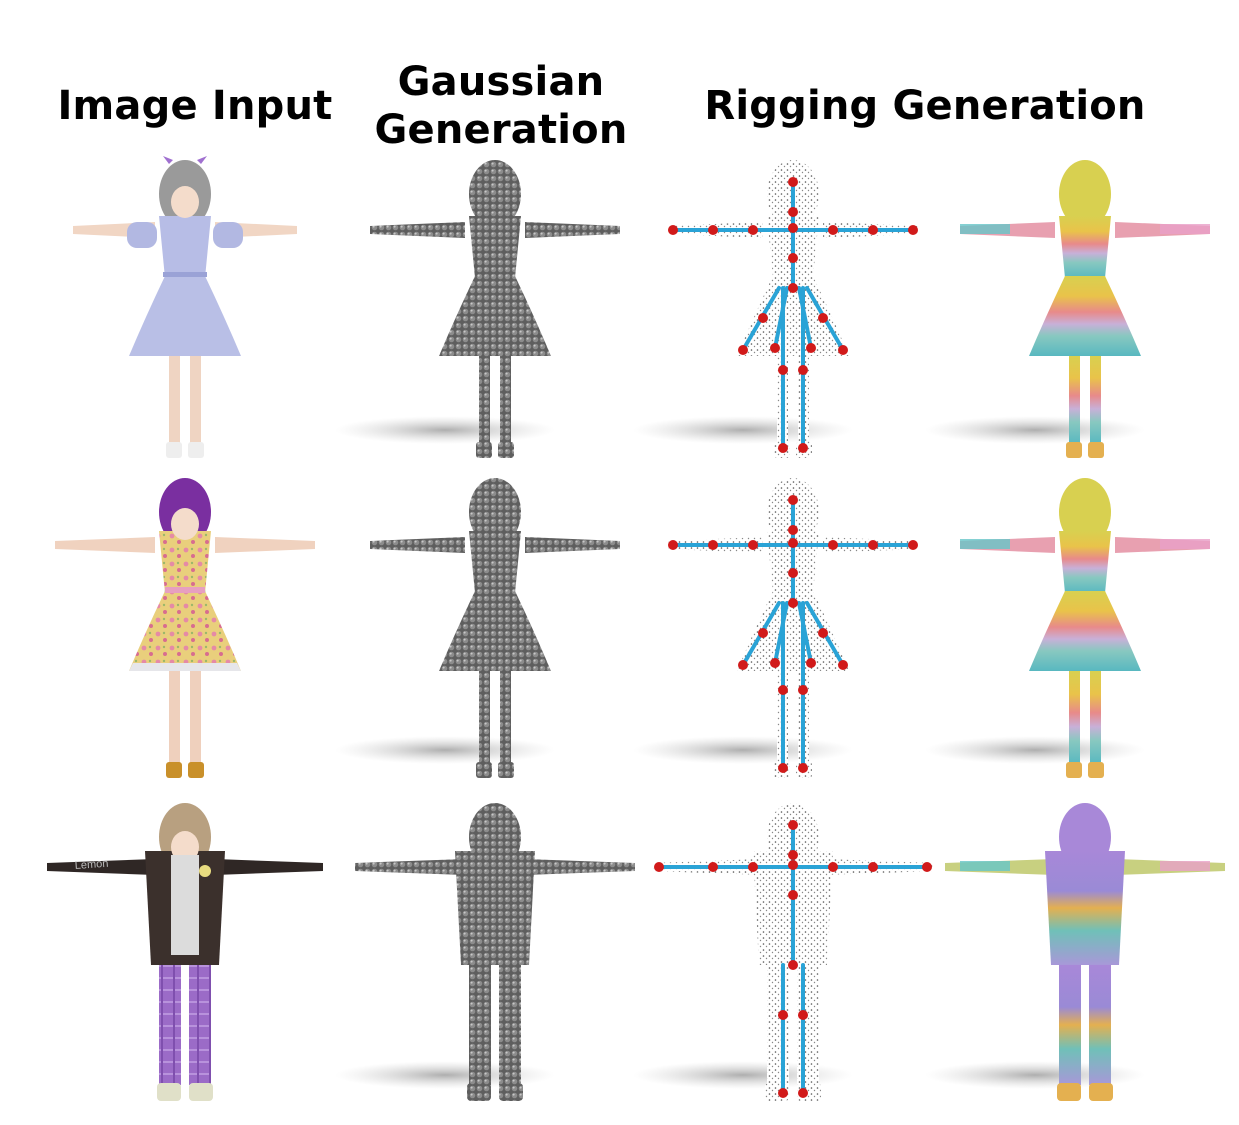  I want to click on waist-ribbon, so click(185, 274).